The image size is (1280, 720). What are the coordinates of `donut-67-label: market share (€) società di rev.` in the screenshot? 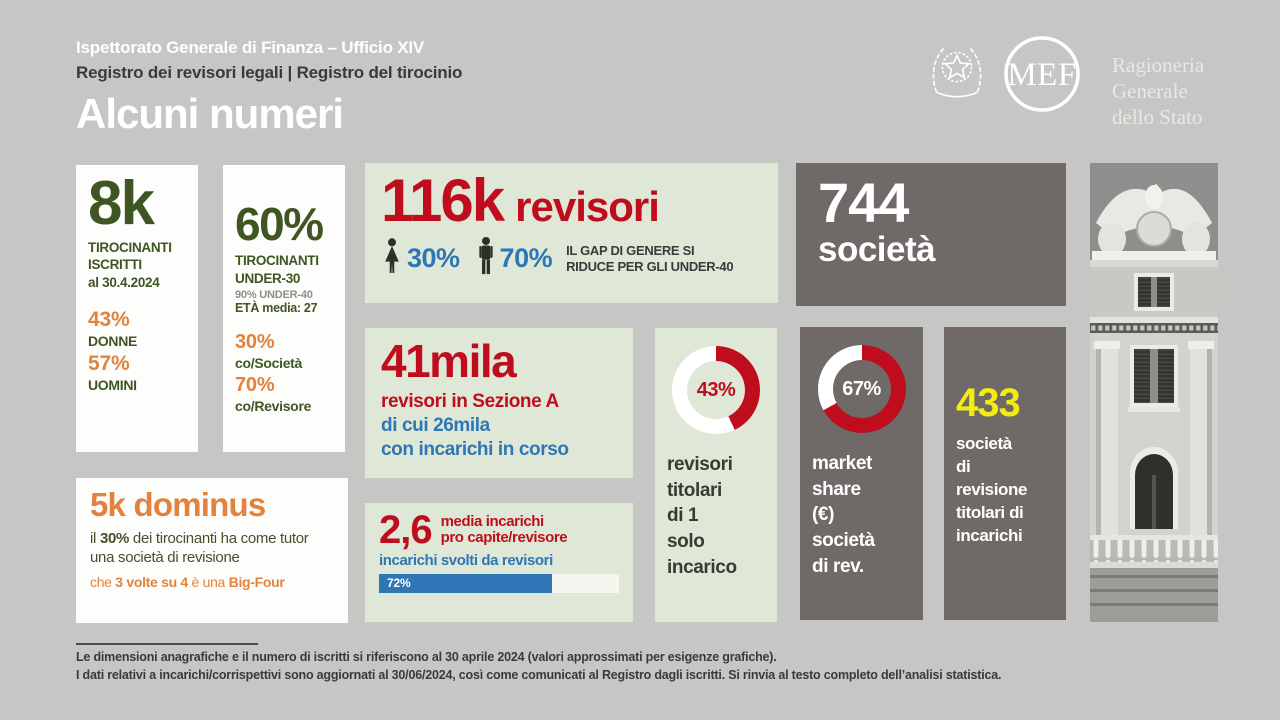 It's located at (843, 515).